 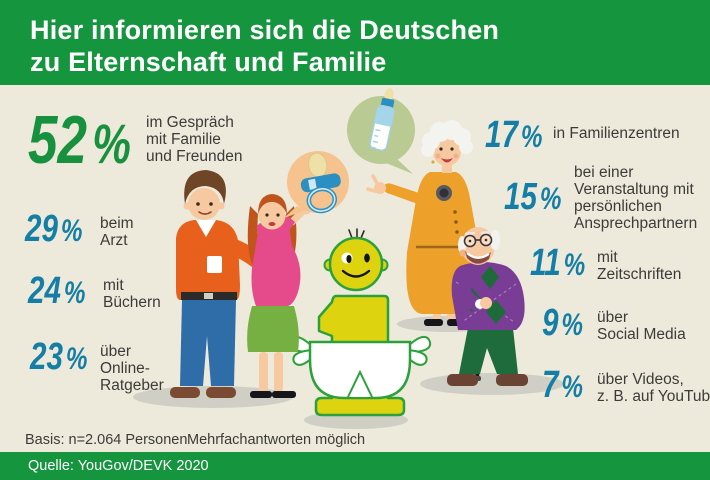 What do you see at coordinates (487, 306) in the screenshot?
I see `grandfather-figure` at bounding box center [487, 306].